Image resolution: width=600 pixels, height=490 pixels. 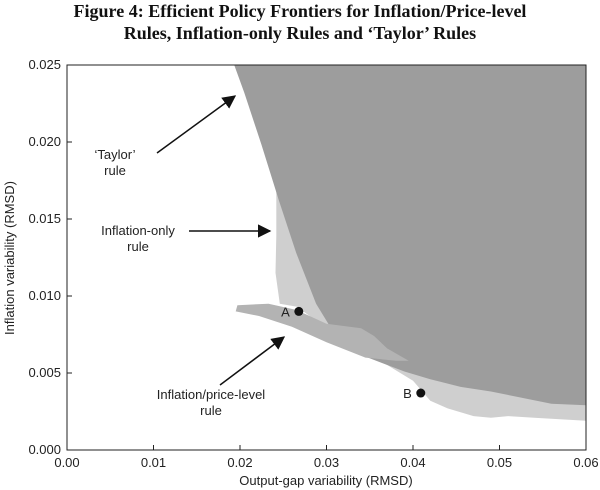 I want to click on y-tick-label: 0.015, so click(x=44, y=218).